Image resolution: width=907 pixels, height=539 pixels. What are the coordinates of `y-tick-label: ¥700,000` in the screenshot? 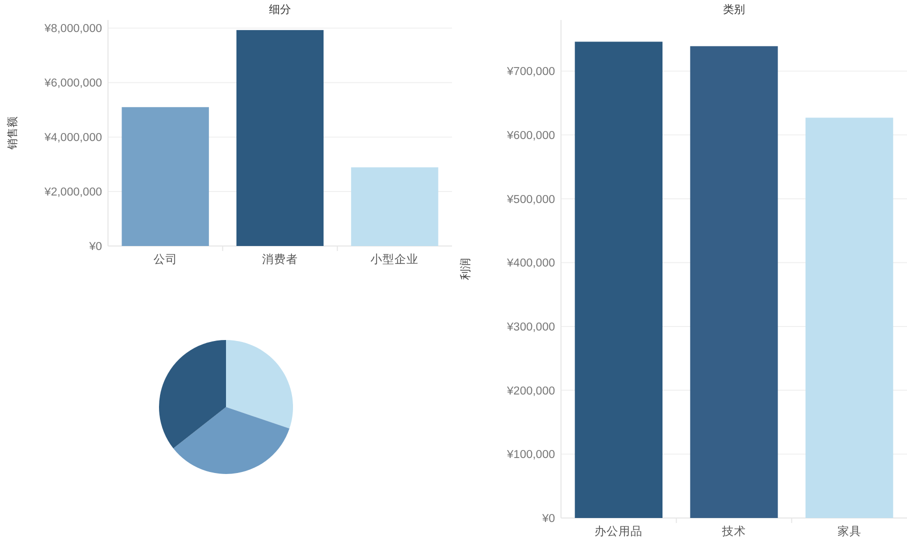 It's located at (530, 72).